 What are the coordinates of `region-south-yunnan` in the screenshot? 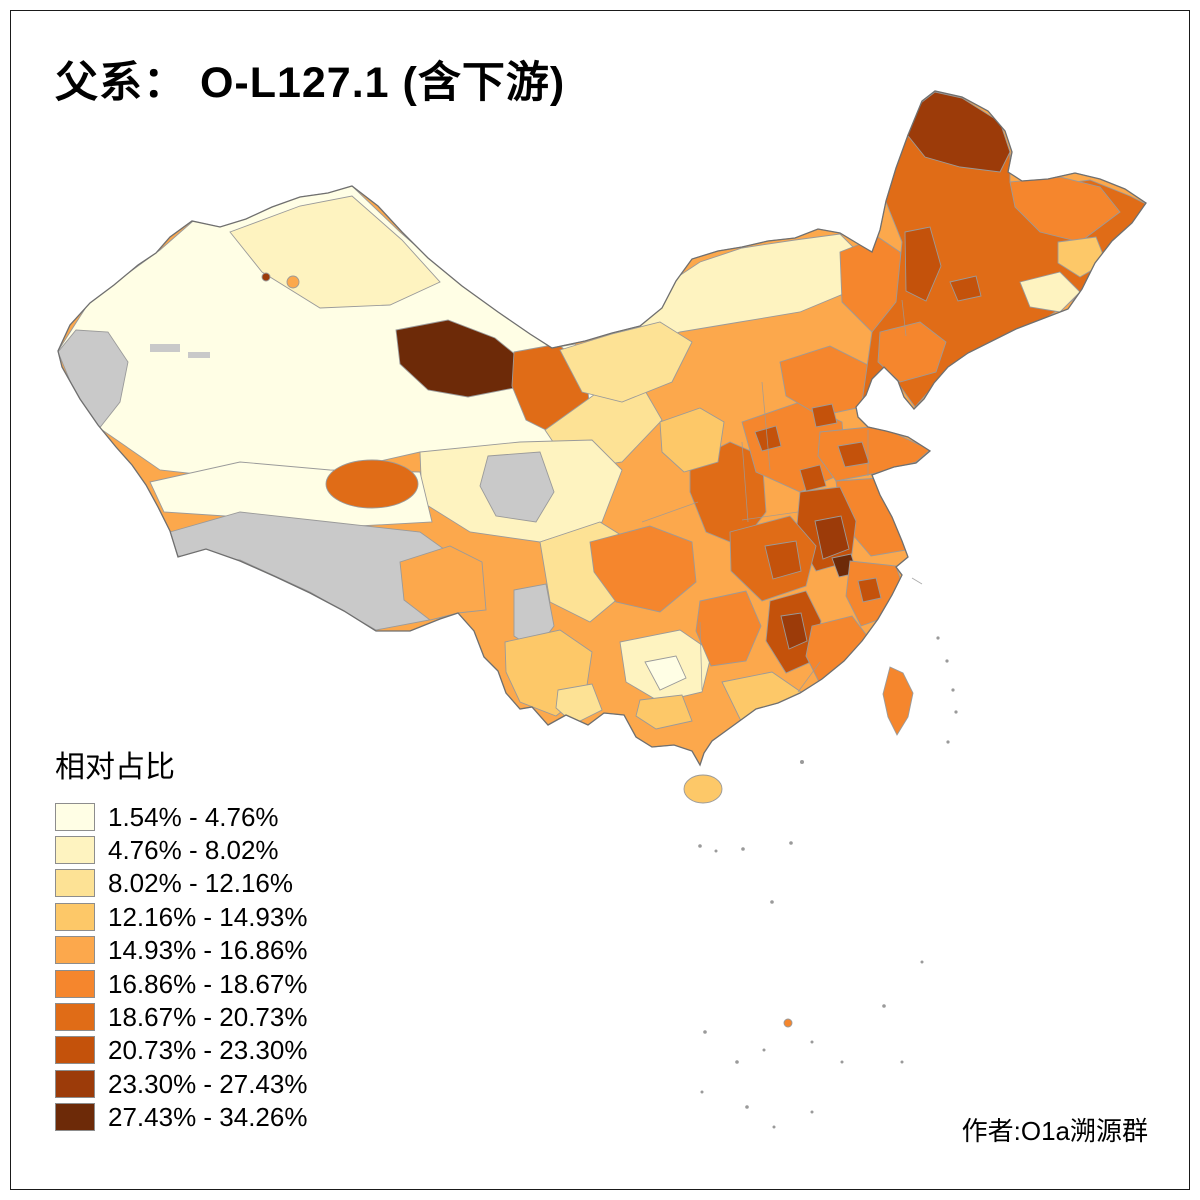 It's located at (579, 704).